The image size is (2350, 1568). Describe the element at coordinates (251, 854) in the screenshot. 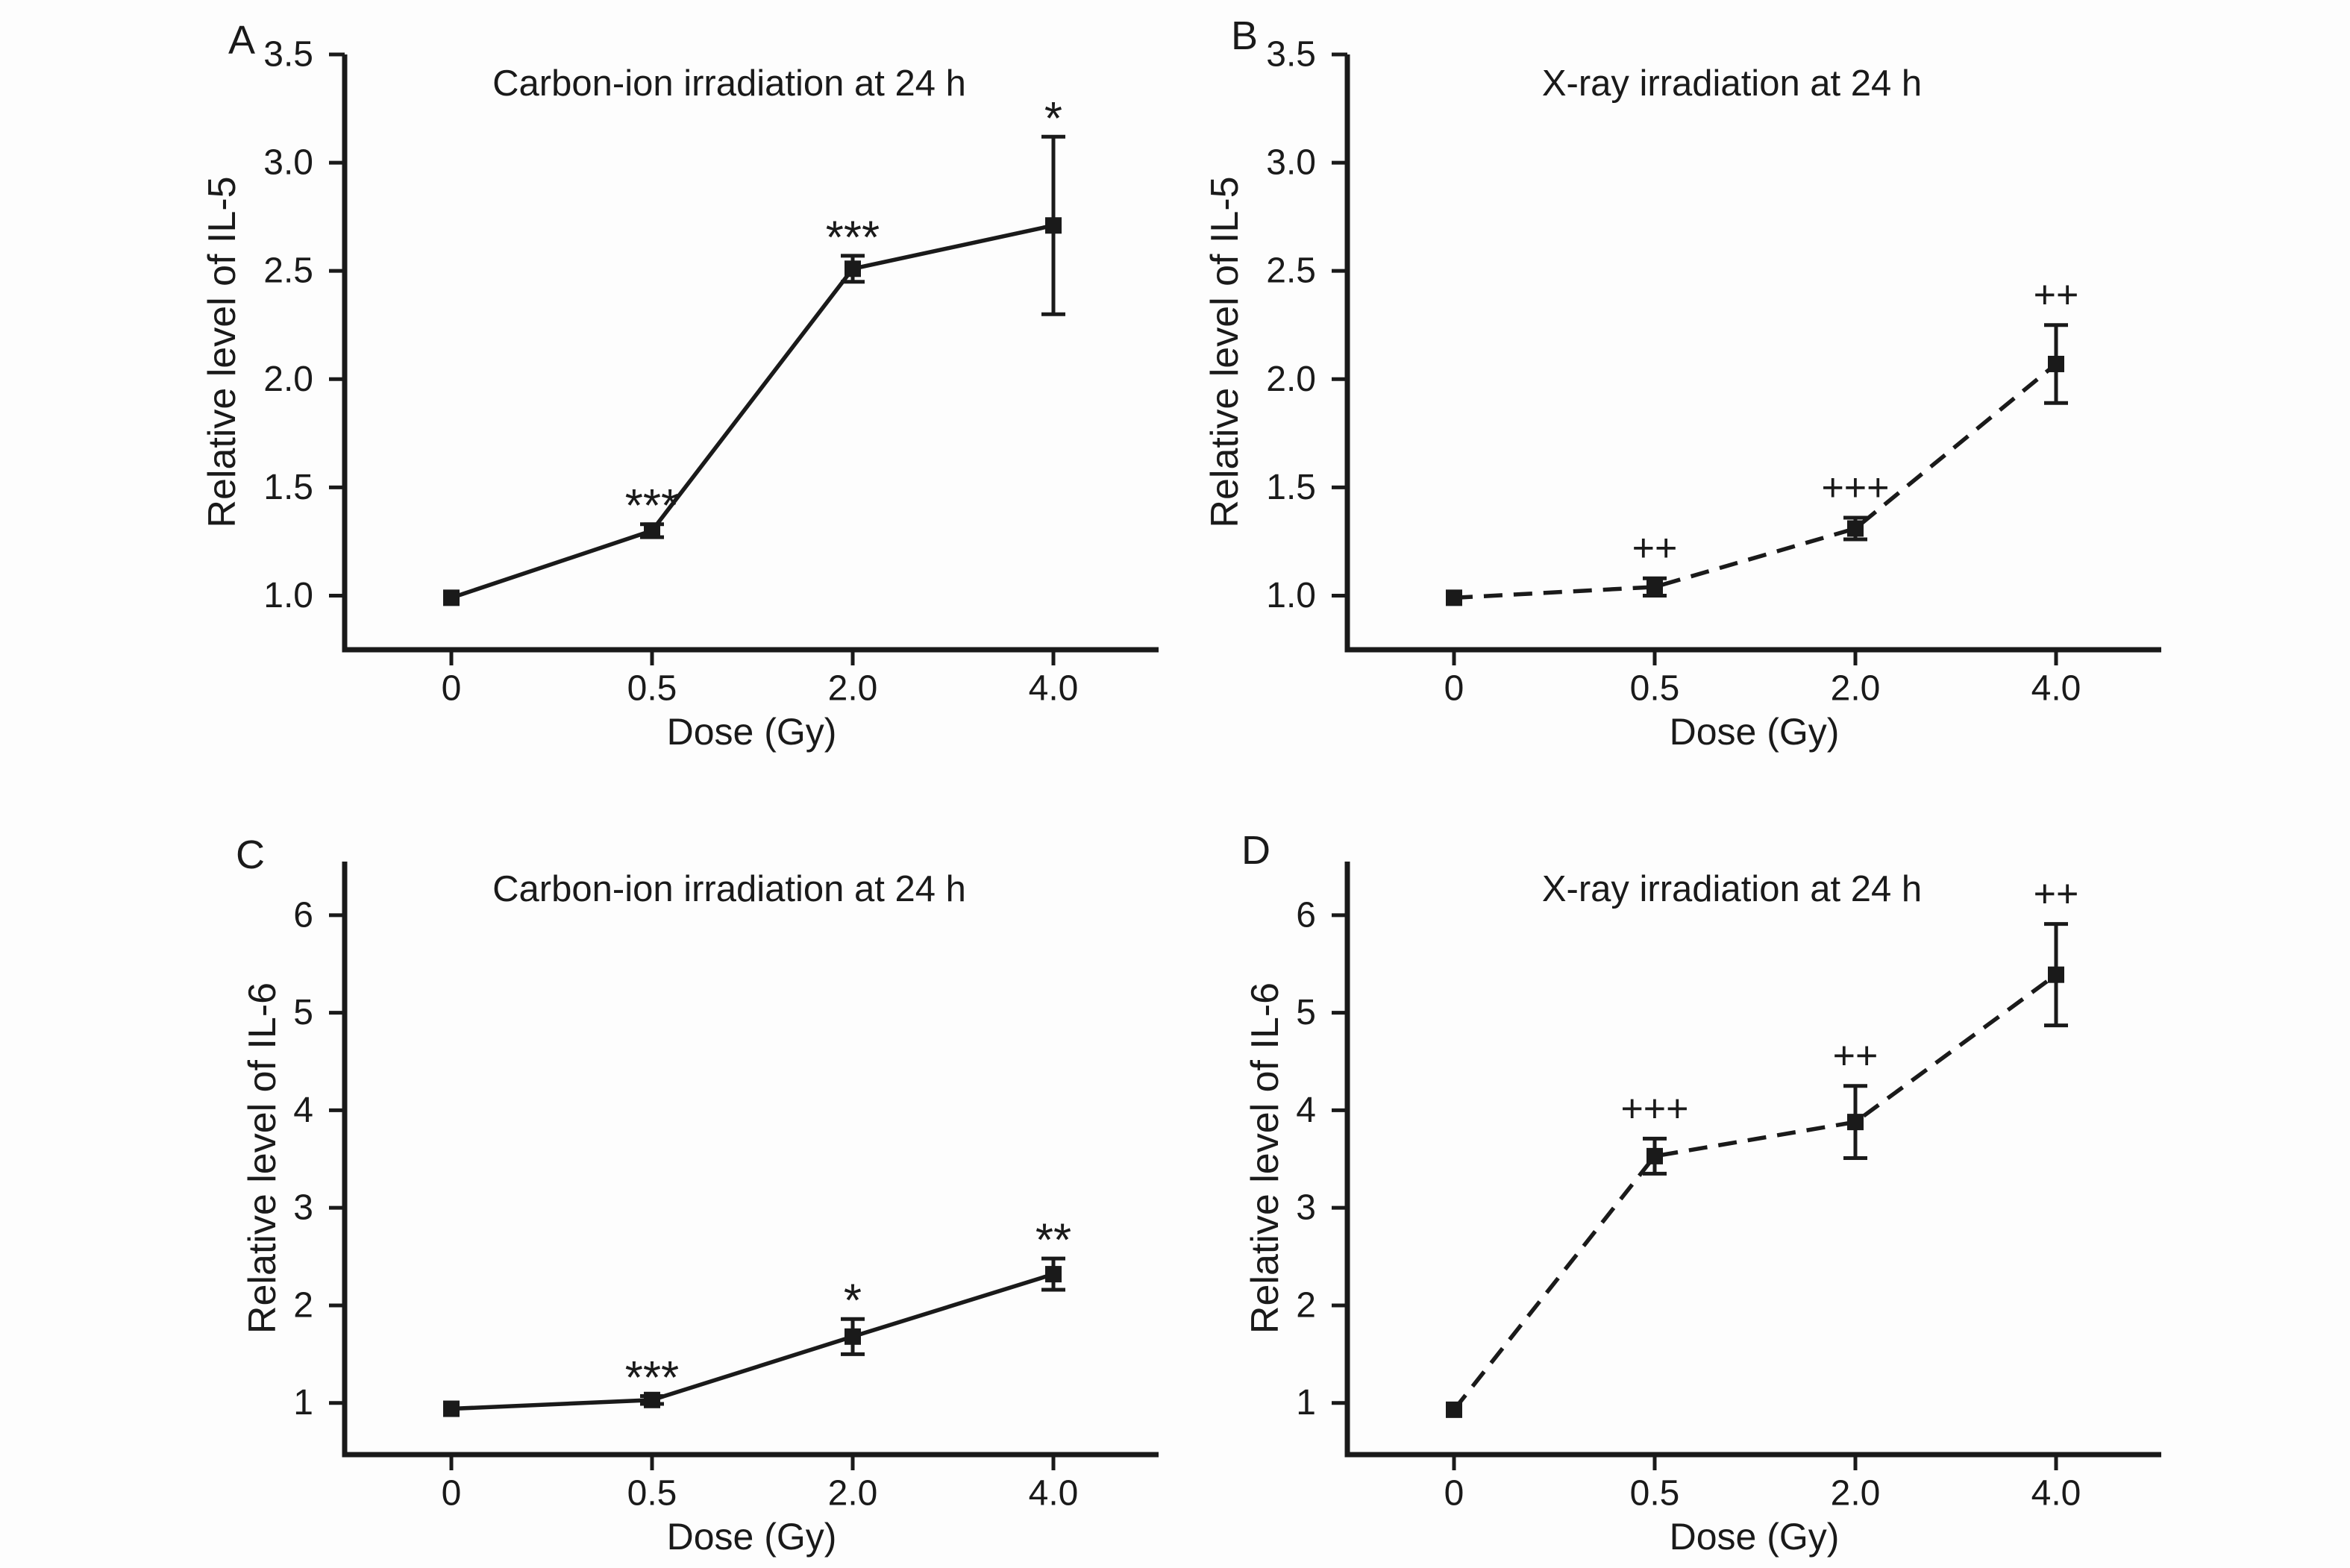

I see `panel-letter: C` at that location.